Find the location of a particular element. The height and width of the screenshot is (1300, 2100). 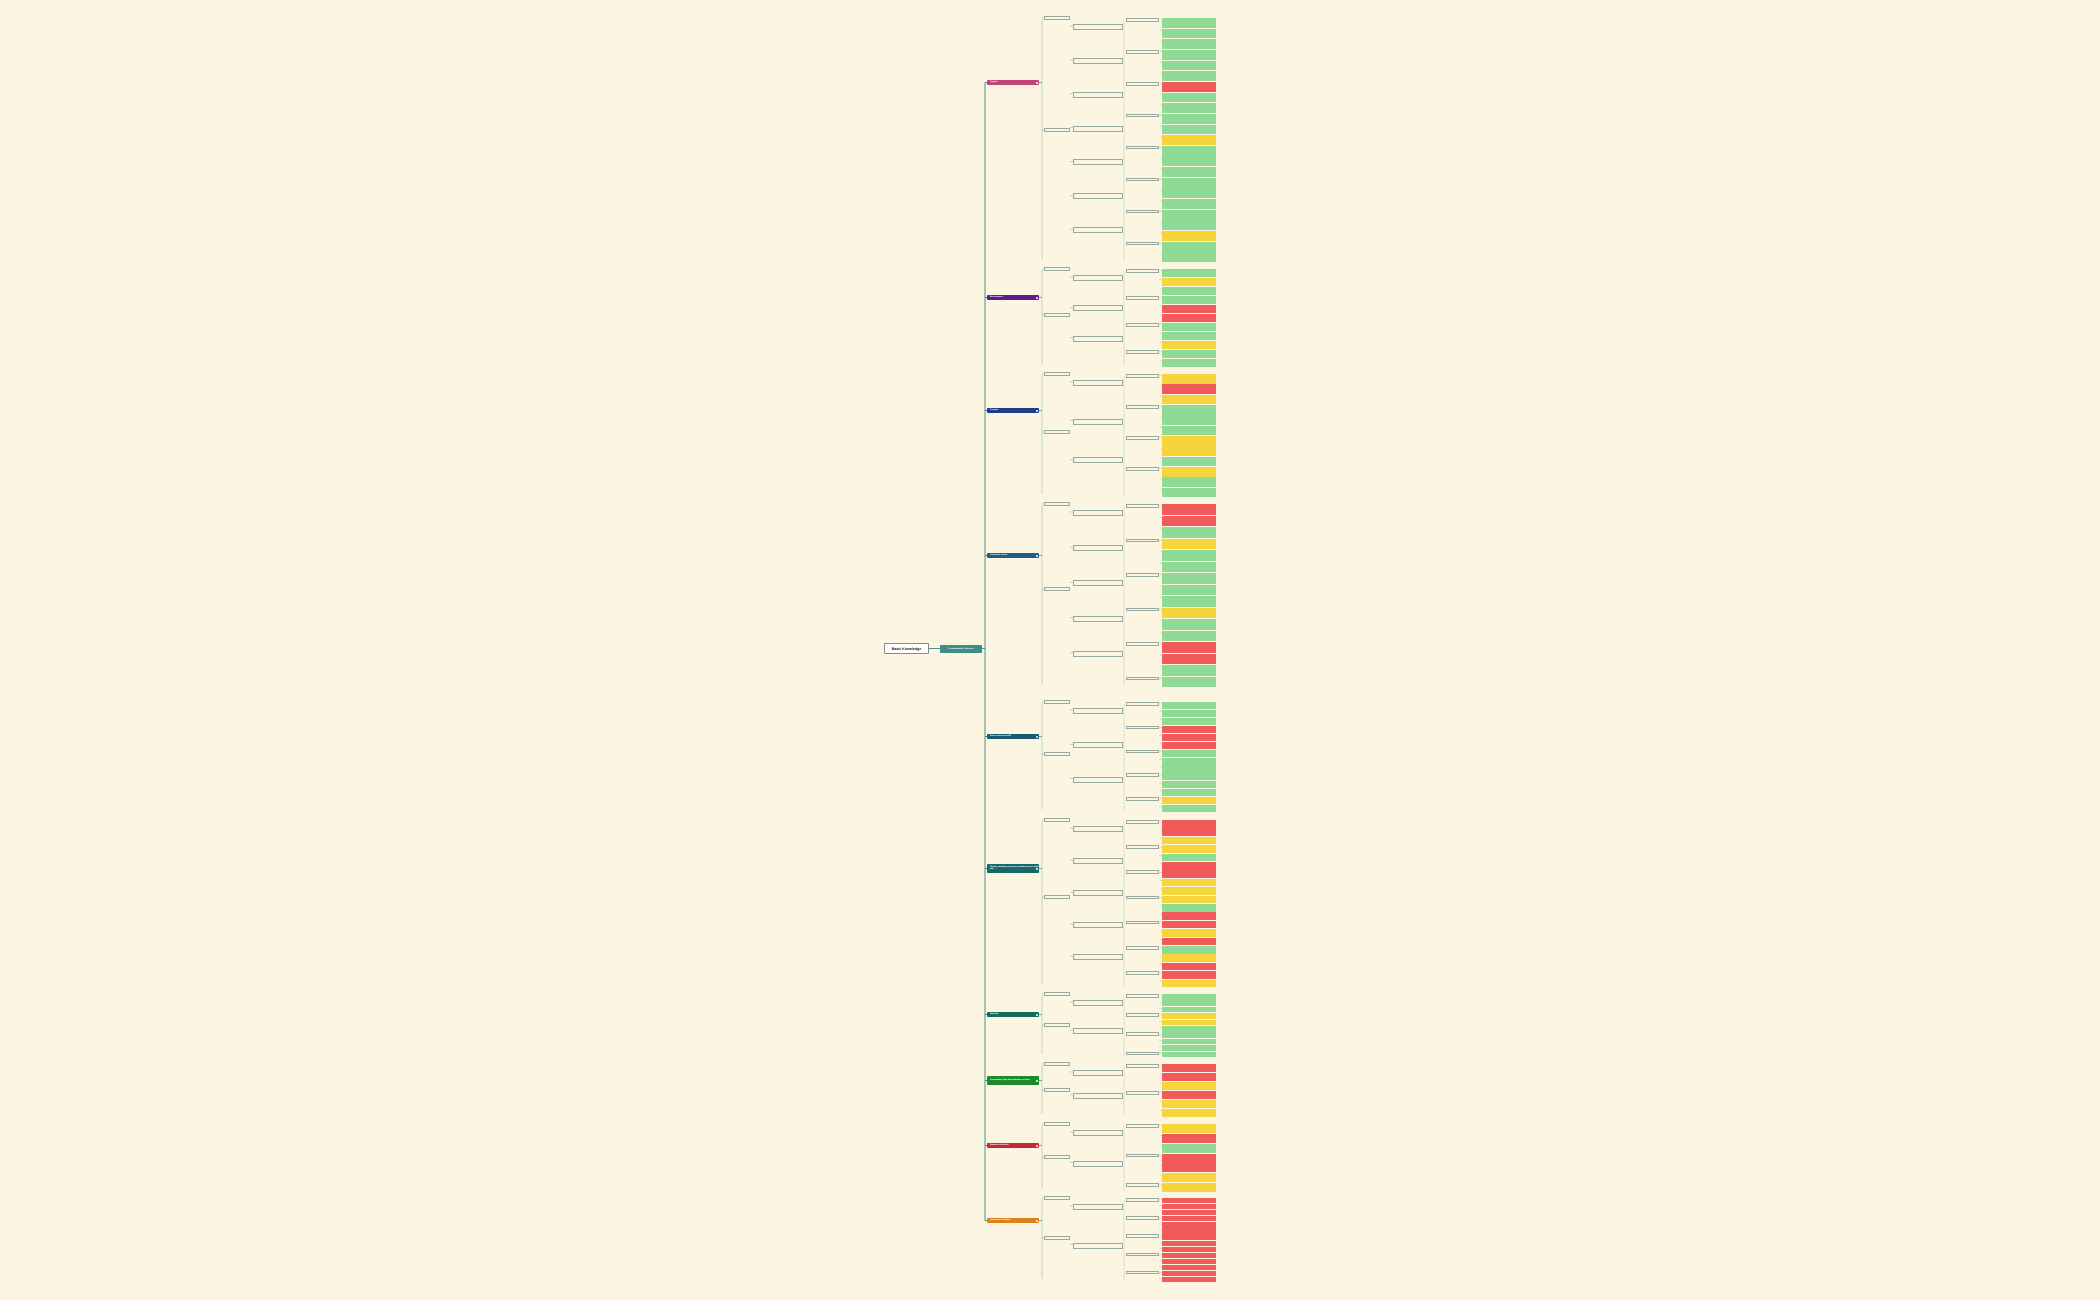

section-label: Perception is located at coordinates (994, 410).